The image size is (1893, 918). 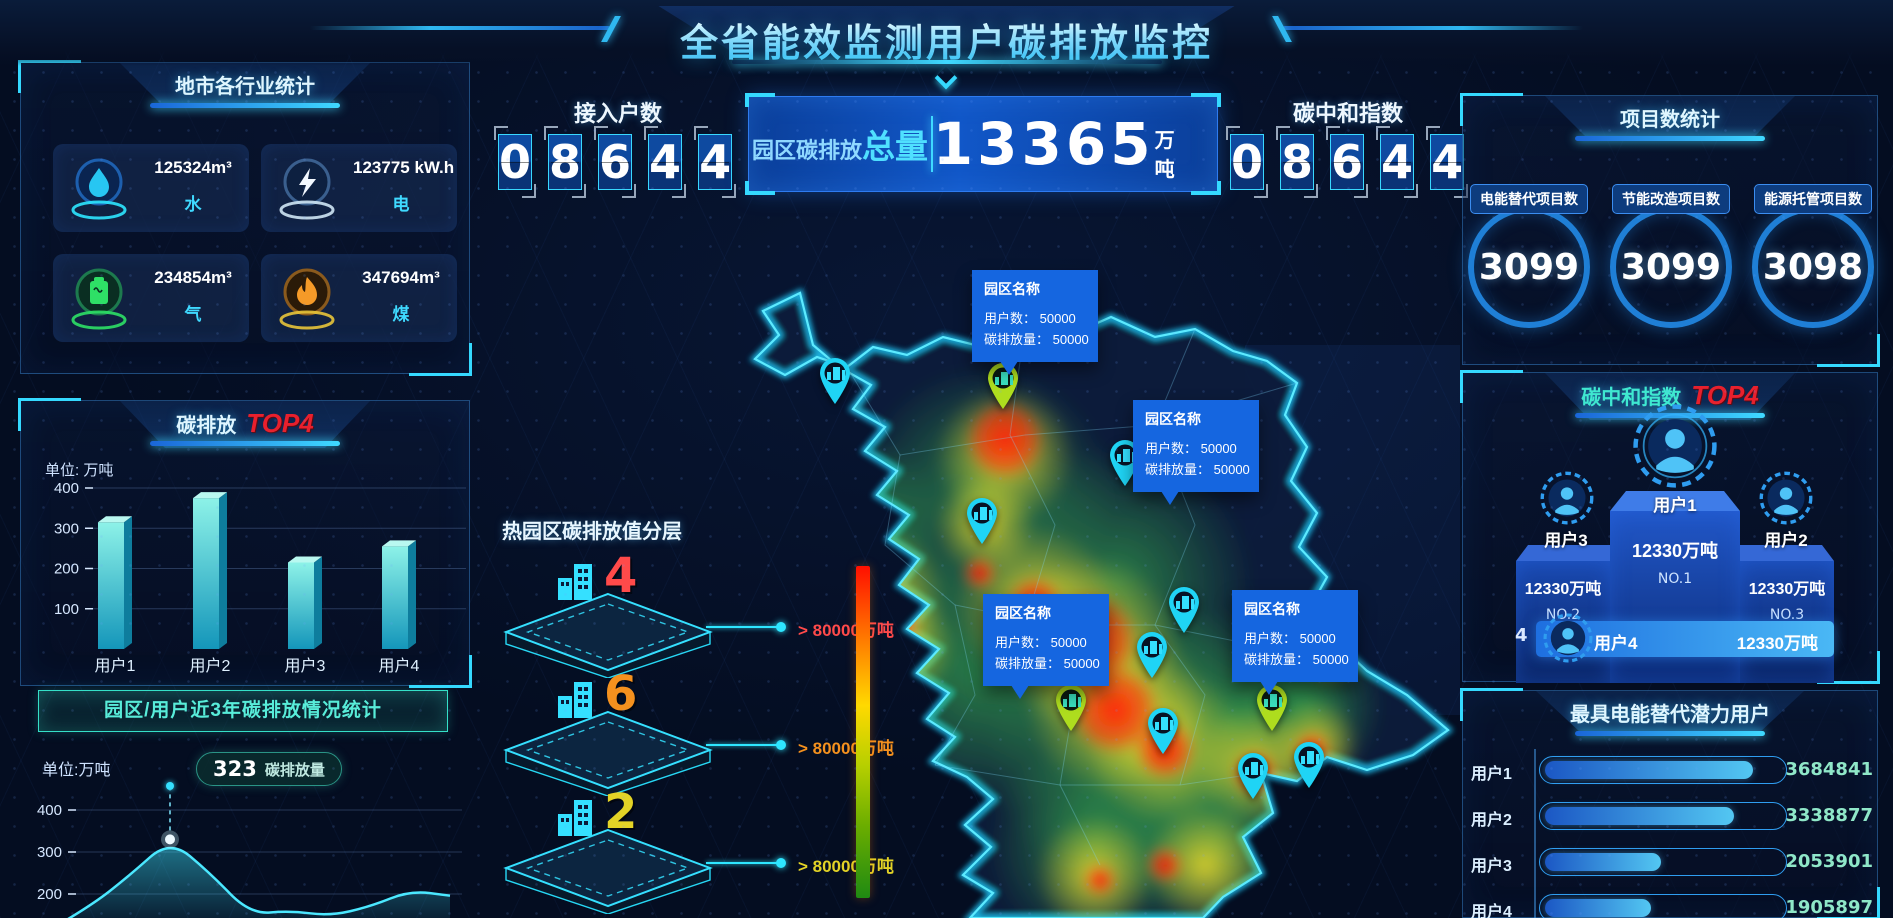 I want to click on tab-underline, so click(x=1670, y=733).